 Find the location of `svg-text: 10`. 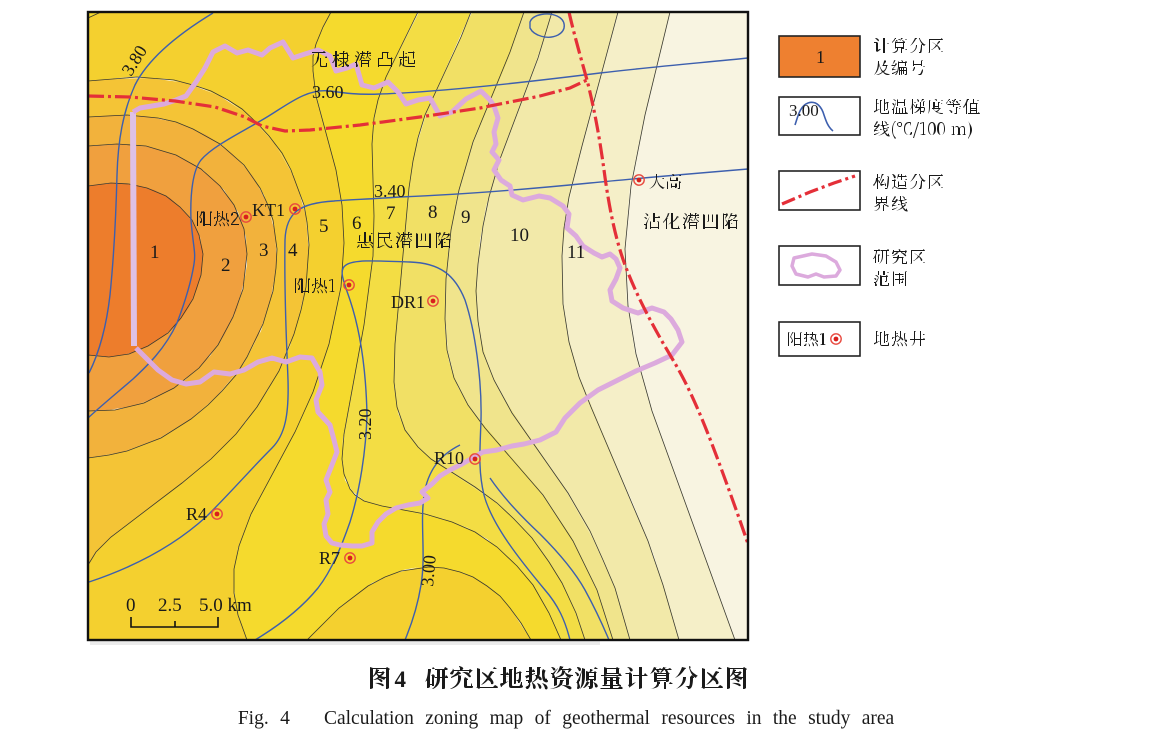

svg-text: 10 is located at coordinates (519, 235).